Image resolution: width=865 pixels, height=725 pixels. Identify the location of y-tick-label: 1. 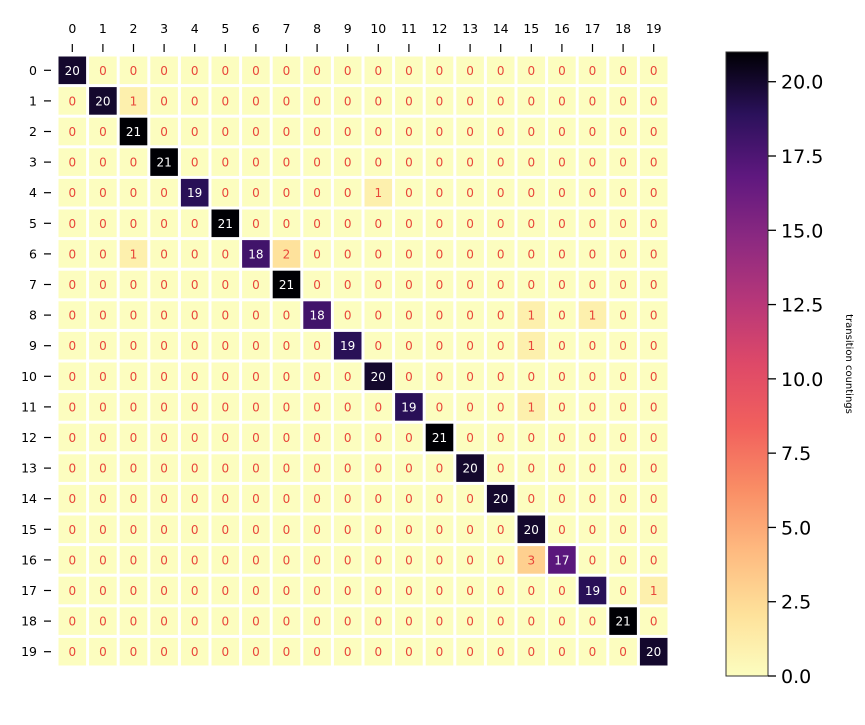
(33, 100).